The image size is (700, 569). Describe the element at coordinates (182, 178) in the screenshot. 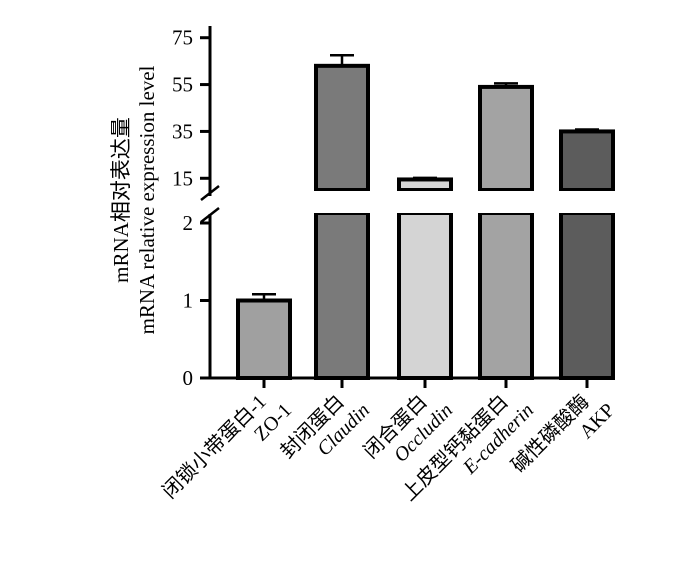

I see `y-tick-label: 15` at that location.